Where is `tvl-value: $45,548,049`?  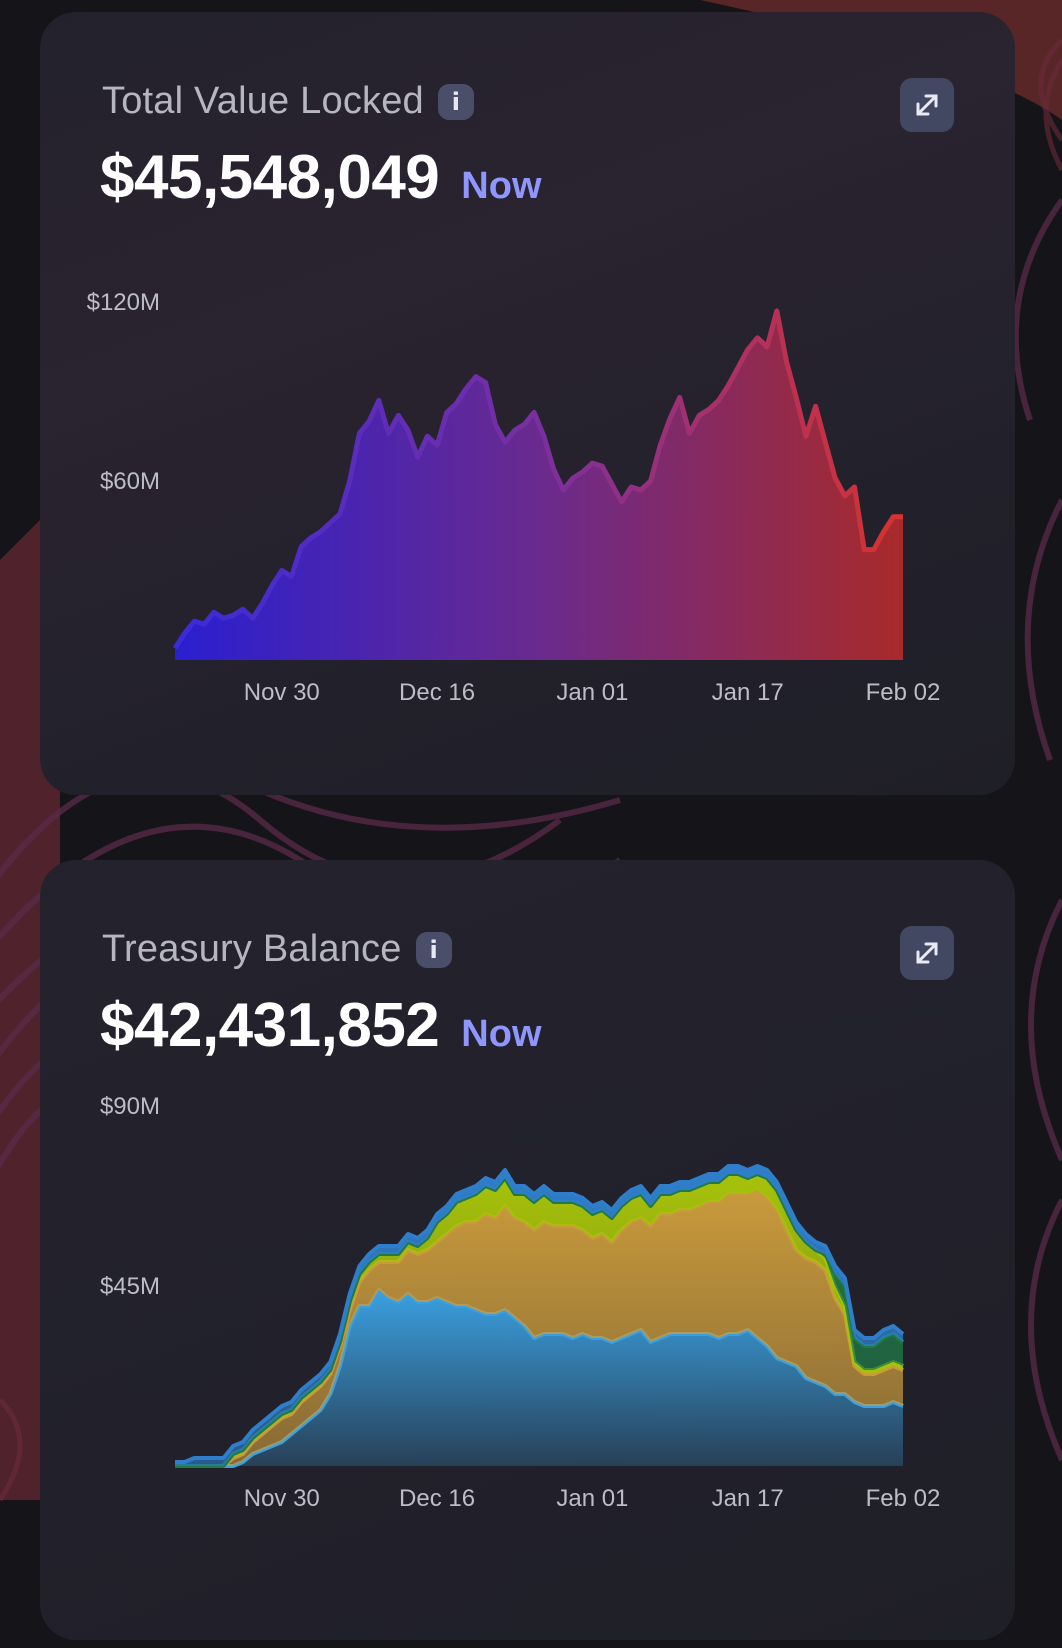
tvl-value: $45,548,049 is located at coordinates (270, 177).